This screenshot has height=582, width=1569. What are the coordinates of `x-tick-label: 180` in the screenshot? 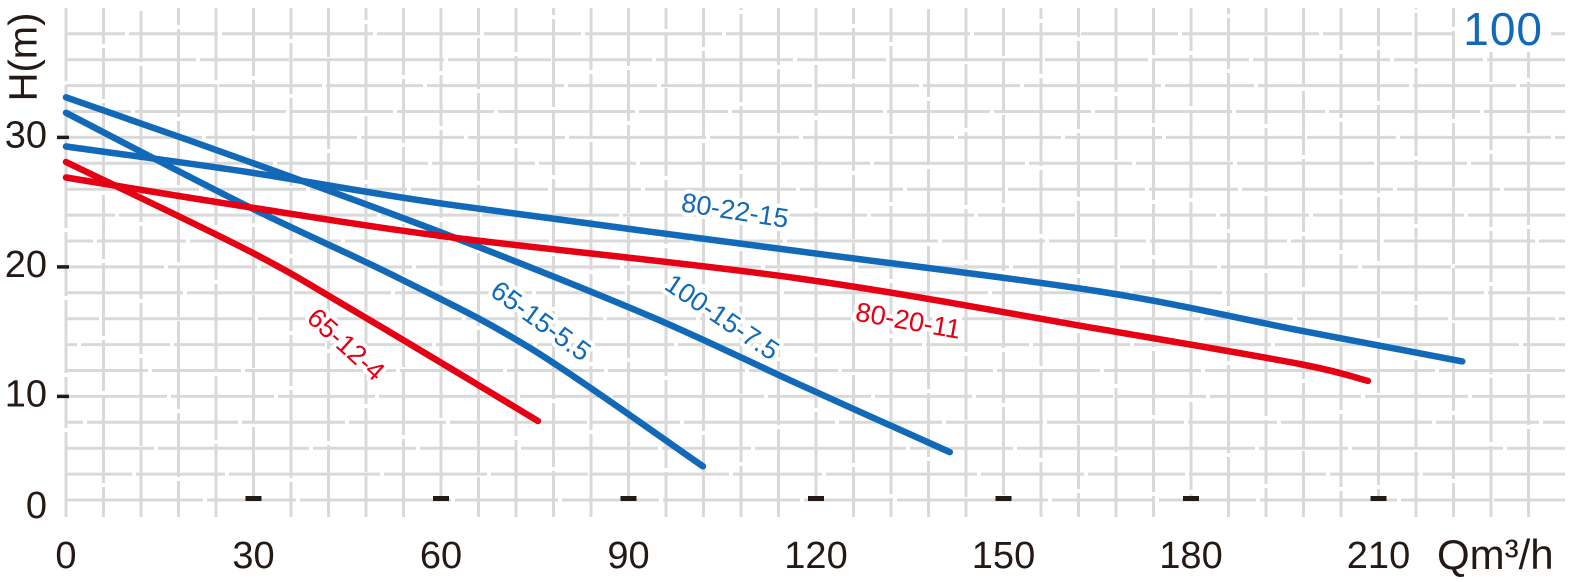 It's located at (1190, 556).